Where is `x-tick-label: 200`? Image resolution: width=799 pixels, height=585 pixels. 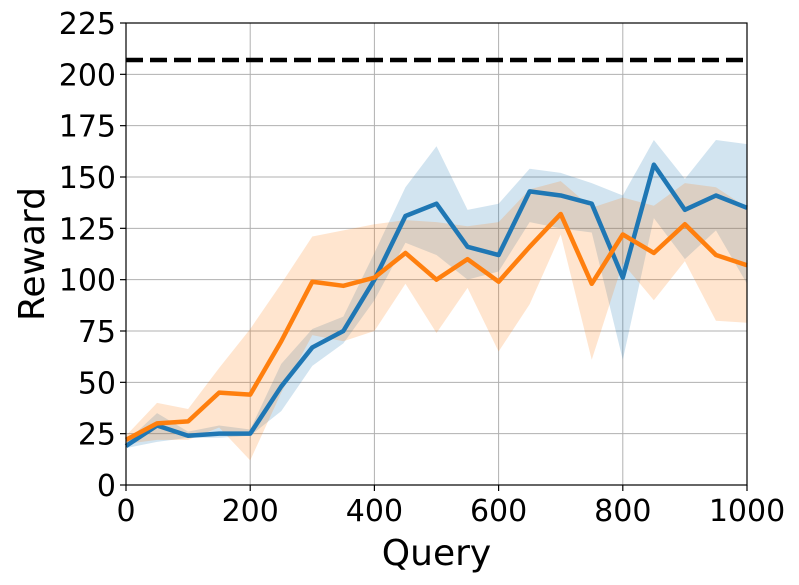 x-tick-label: 200 is located at coordinates (250, 511).